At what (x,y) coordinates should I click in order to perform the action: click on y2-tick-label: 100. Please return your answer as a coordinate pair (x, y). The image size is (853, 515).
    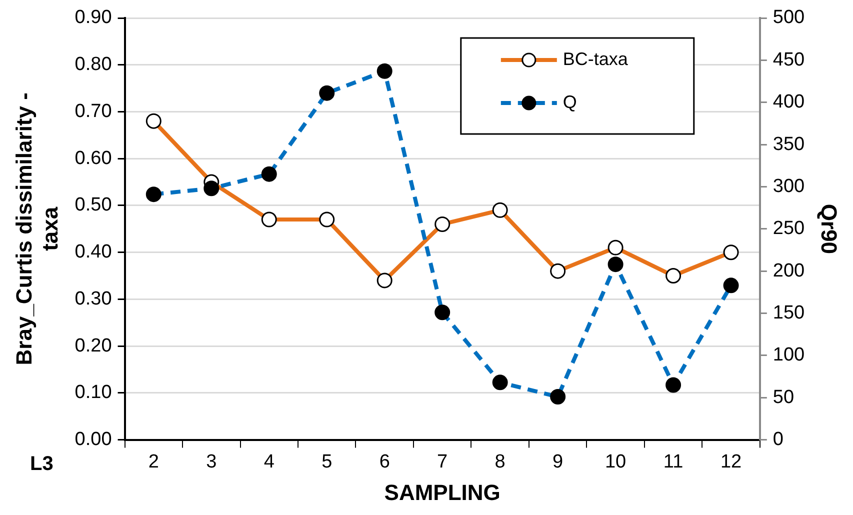
    Looking at the image, I should click on (788, 355).